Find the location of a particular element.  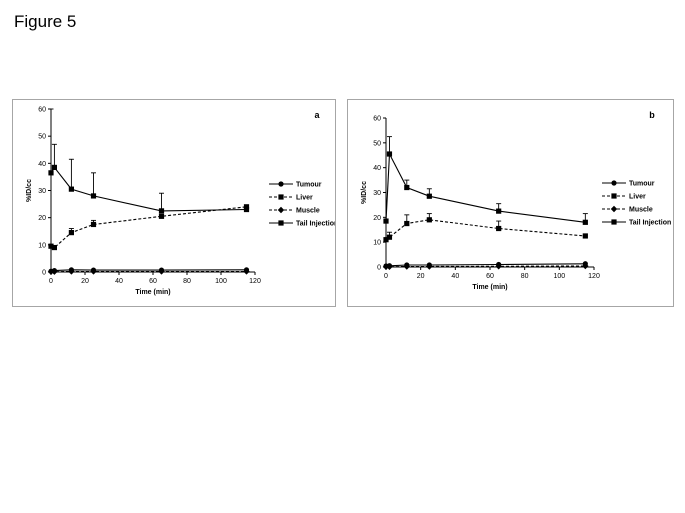

figure-title: Figure 5 is located at coordinates (45, 21).